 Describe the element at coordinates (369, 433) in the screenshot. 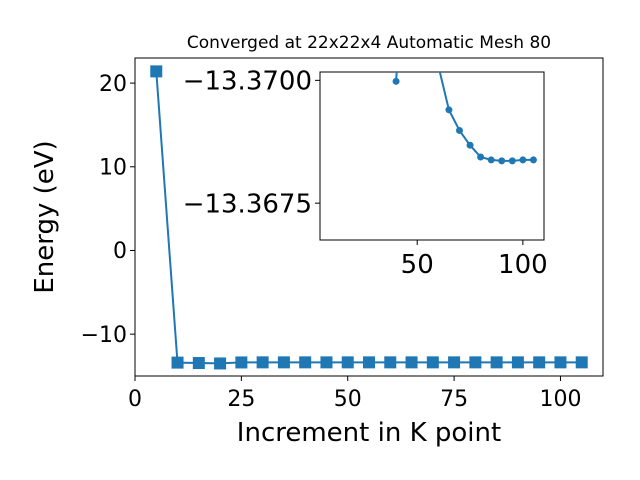

I see `x-axis-label: Increment in K point` at that location.